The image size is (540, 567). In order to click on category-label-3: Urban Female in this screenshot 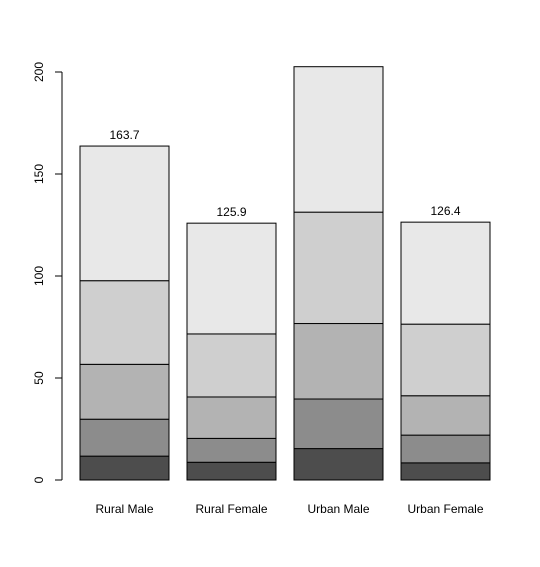, I will do `click(445, 509)`.